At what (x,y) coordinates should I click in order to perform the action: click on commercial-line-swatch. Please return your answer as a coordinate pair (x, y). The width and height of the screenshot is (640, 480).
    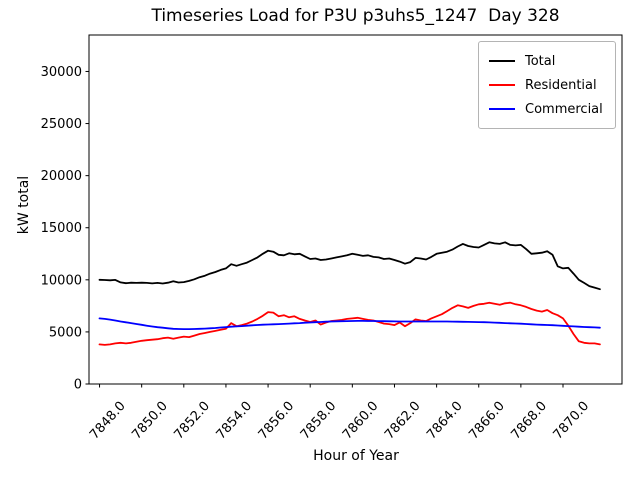
    Looking at the image, I should click on (502, 109).